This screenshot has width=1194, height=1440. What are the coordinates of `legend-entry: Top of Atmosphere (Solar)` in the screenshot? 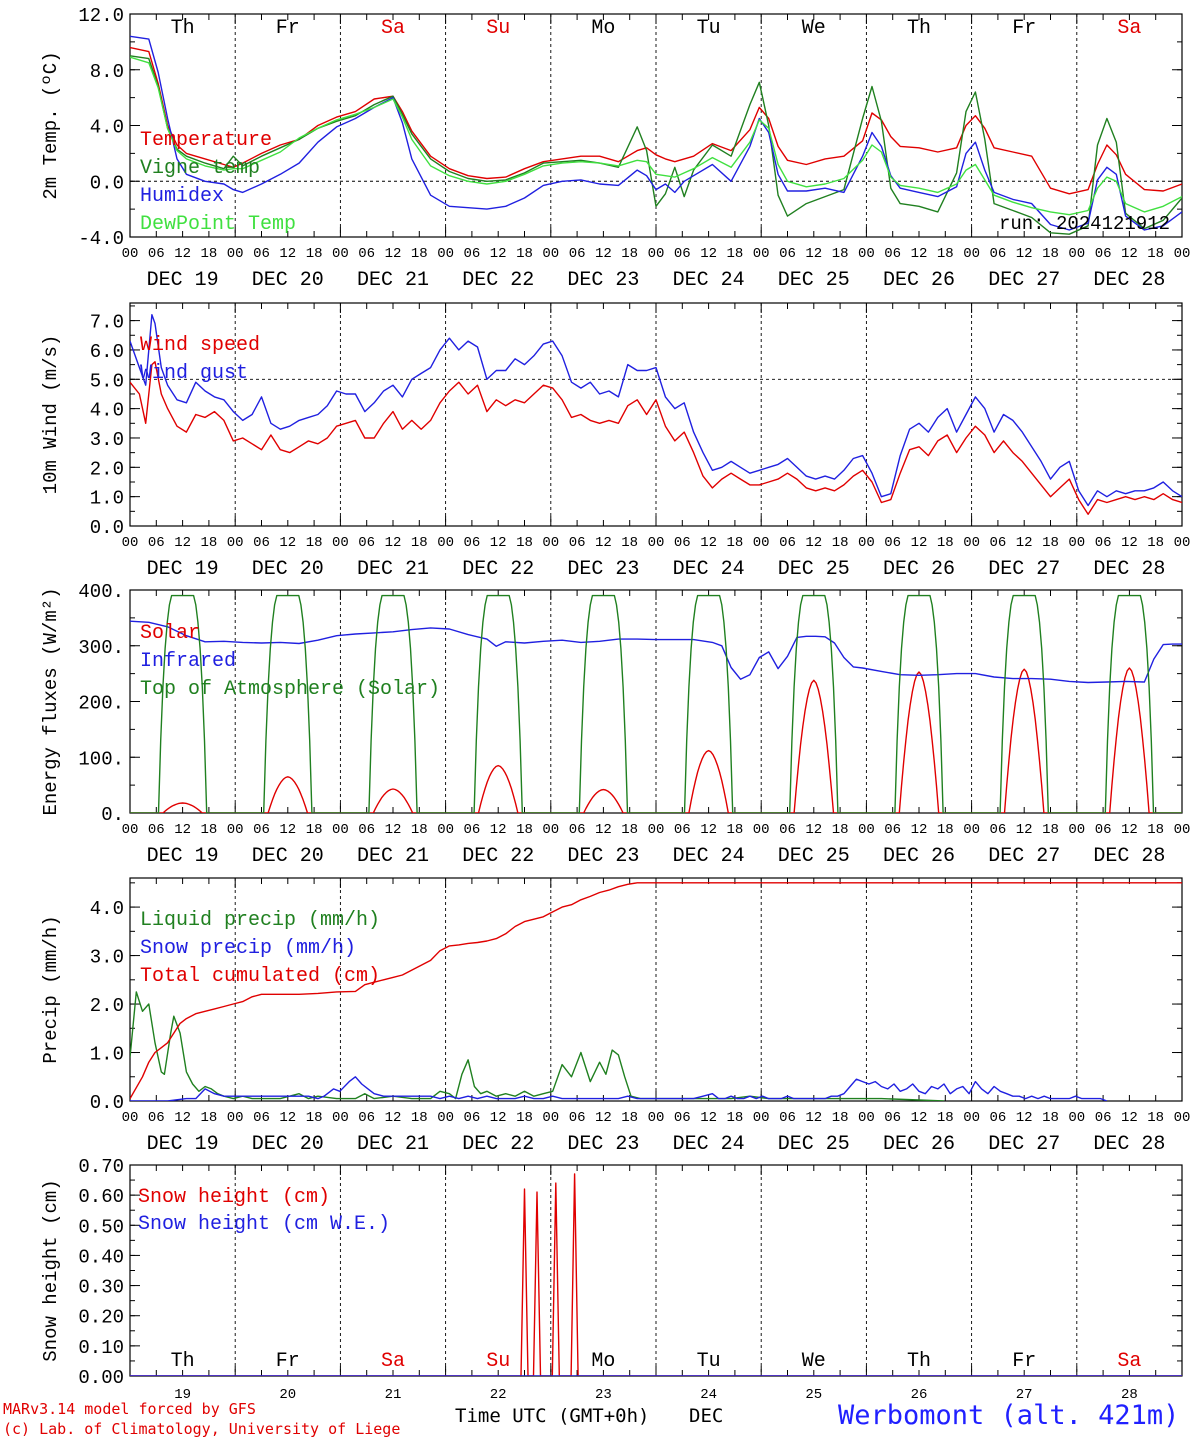 It's located at (290, 689).